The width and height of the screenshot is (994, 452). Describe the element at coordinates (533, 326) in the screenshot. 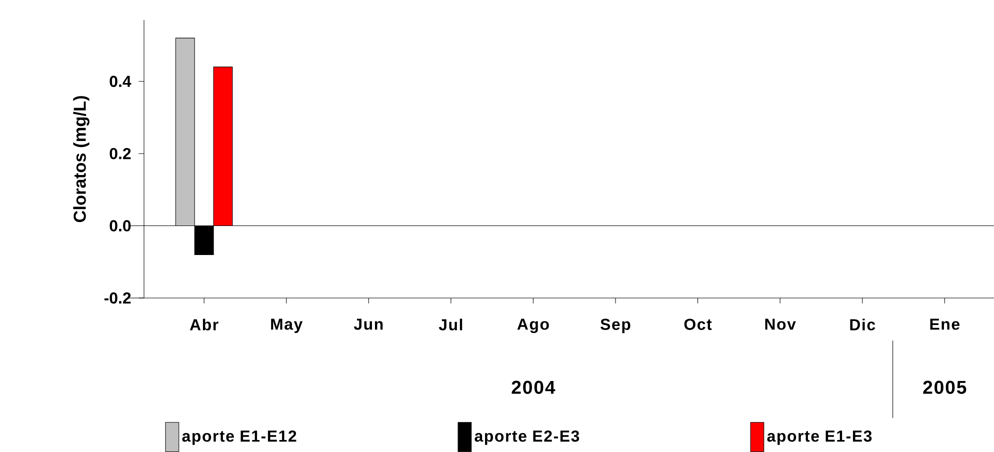

I see `x-tick-label: Ago` at that location.